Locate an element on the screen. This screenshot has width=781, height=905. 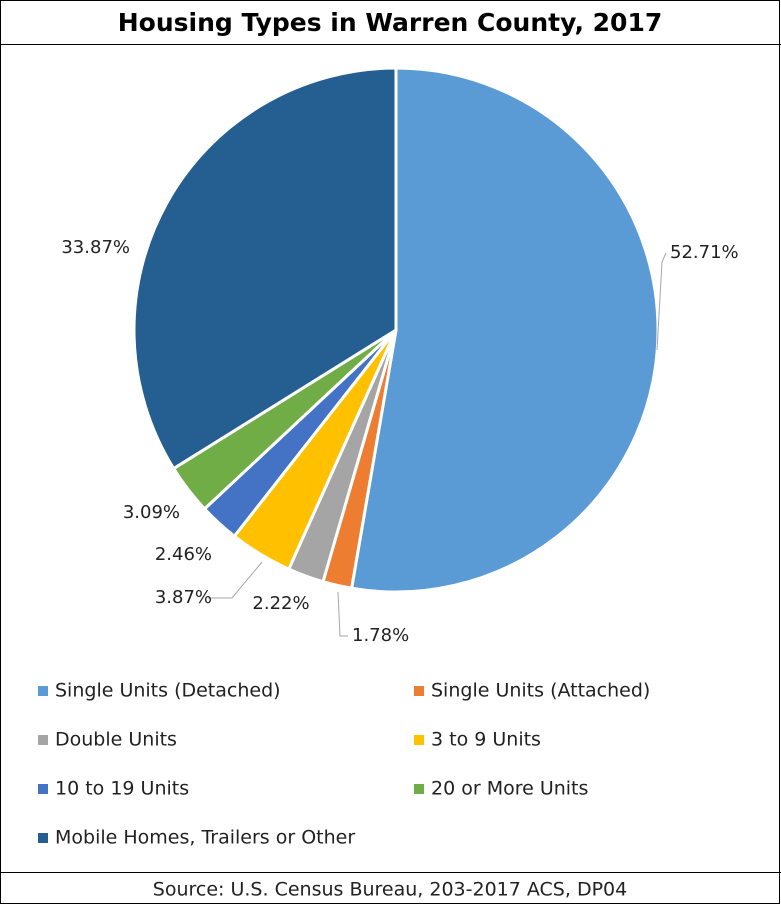
legend-label: 3 to 9 Units is located at coordinates (486, 740).